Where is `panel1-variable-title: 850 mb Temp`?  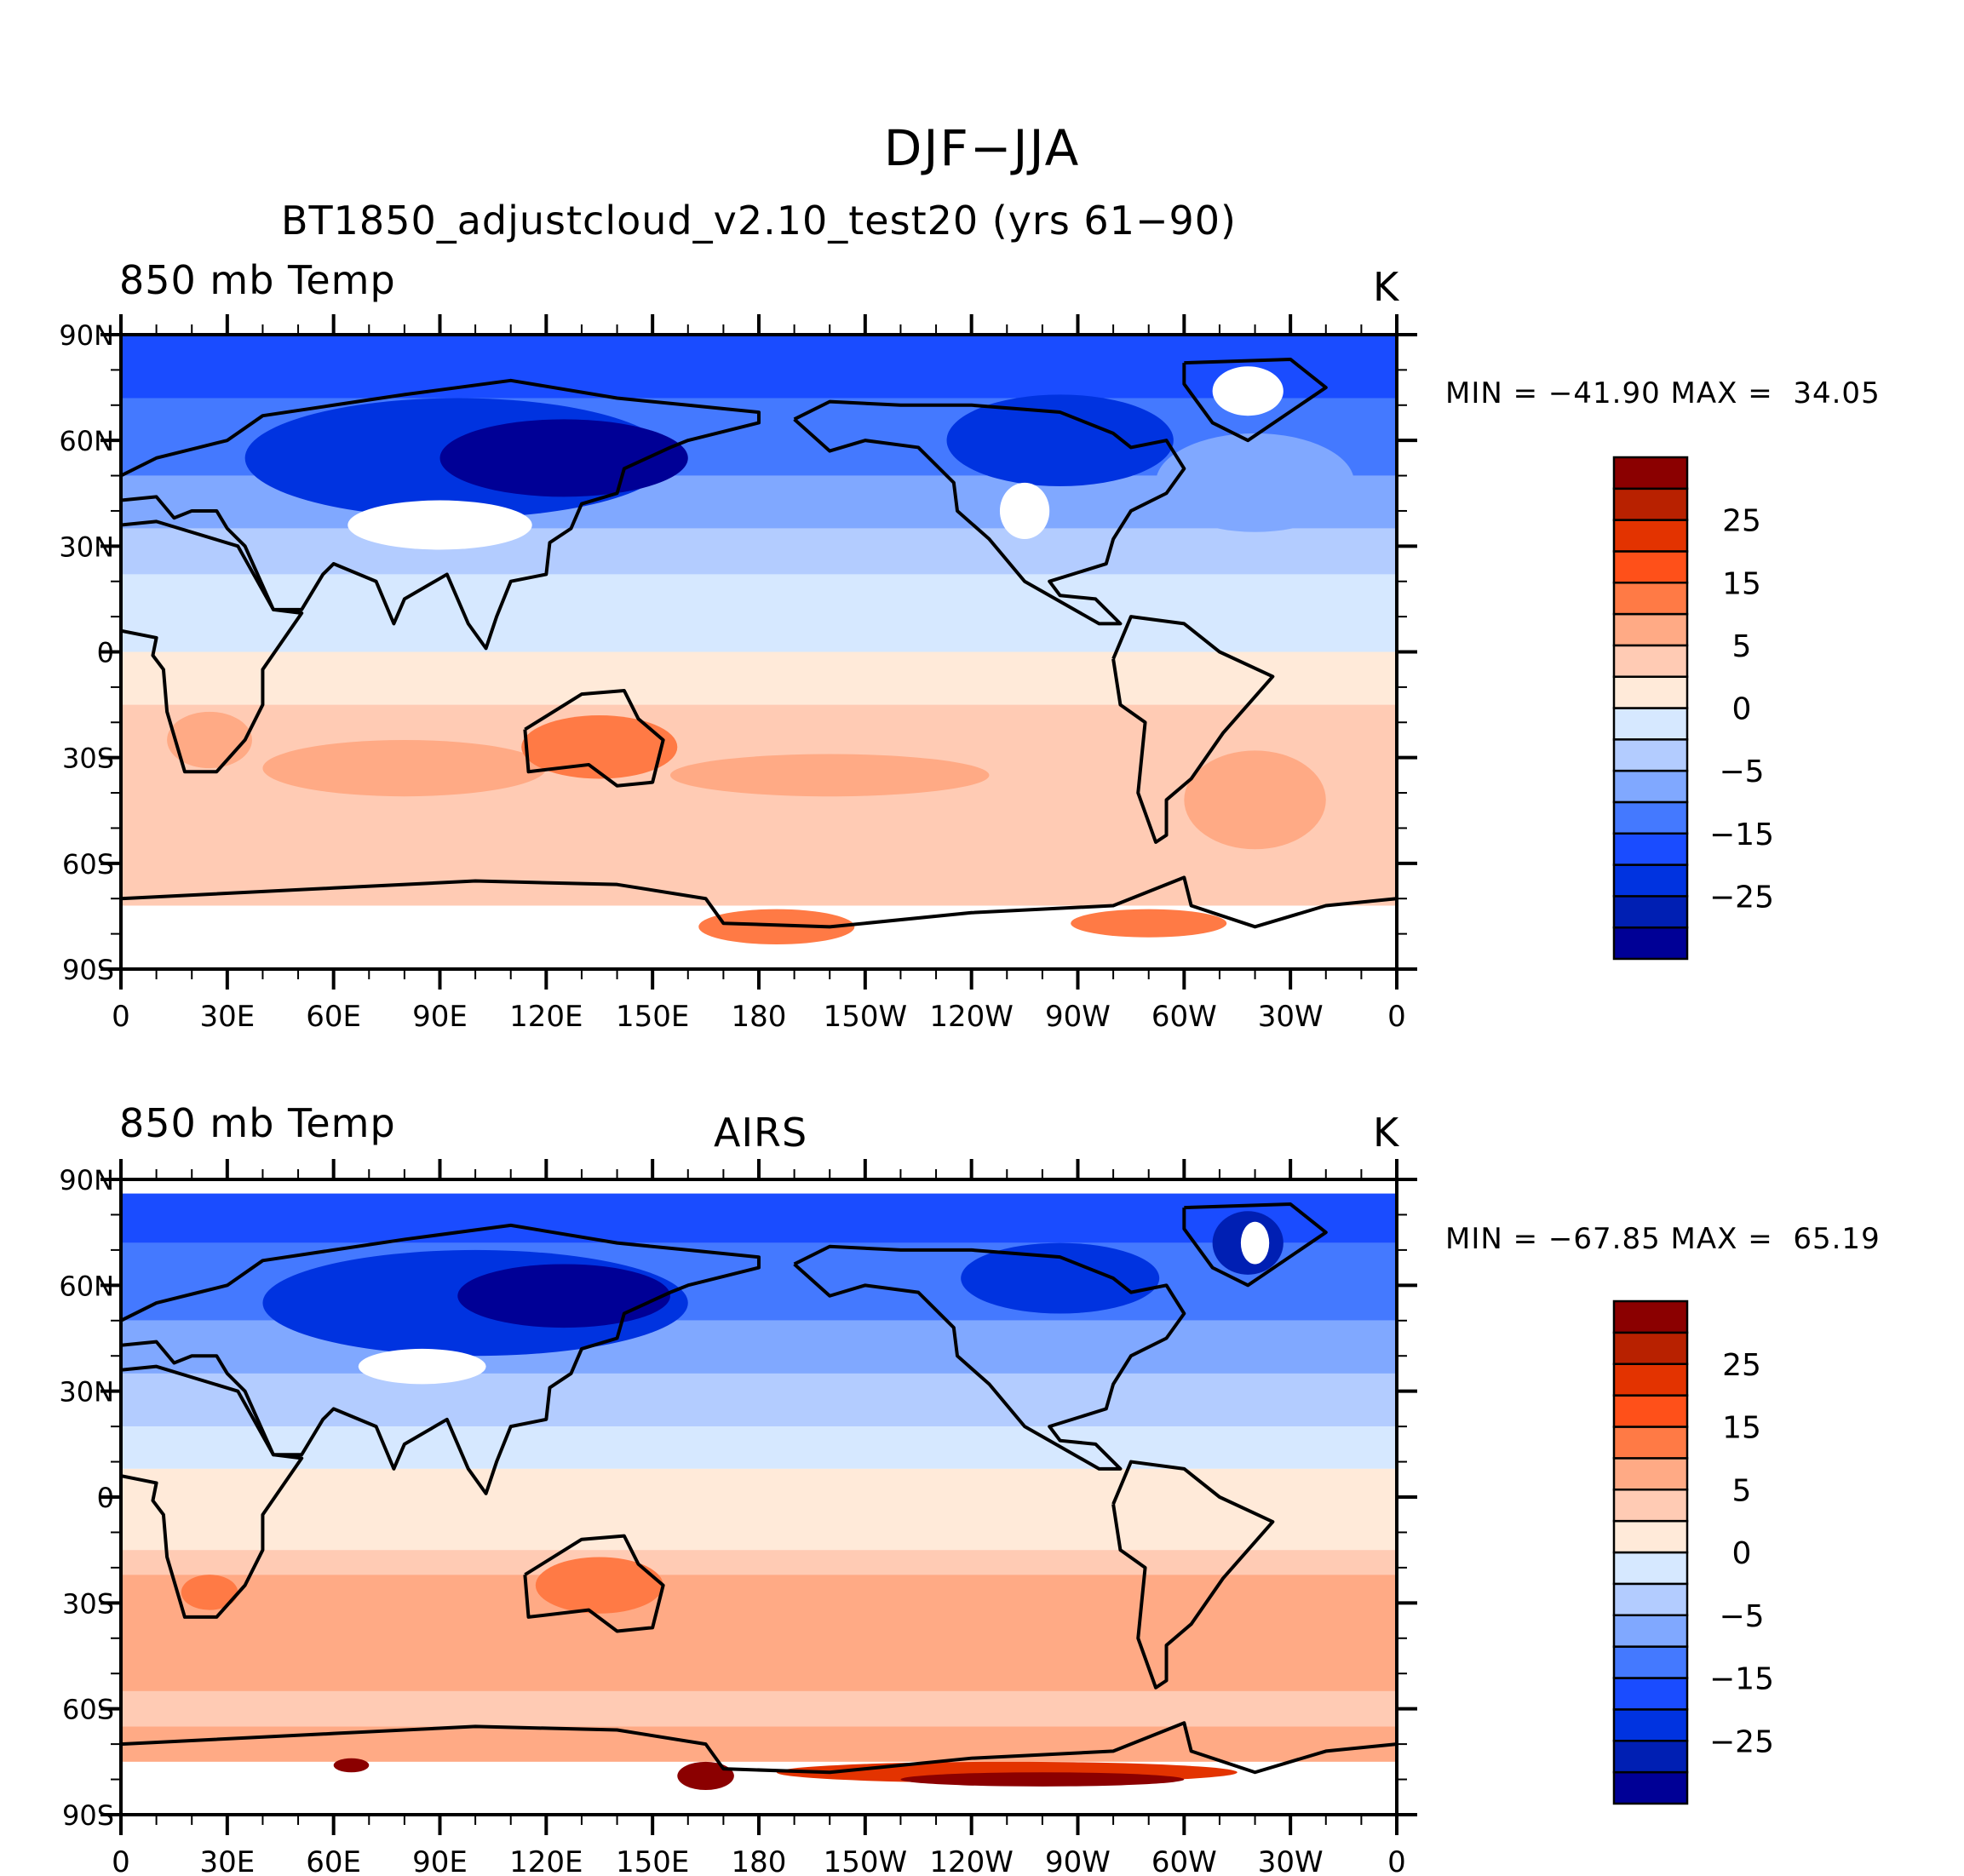 panel1-variable-title: 850 mb Temp is located at coordinates (257, 280).